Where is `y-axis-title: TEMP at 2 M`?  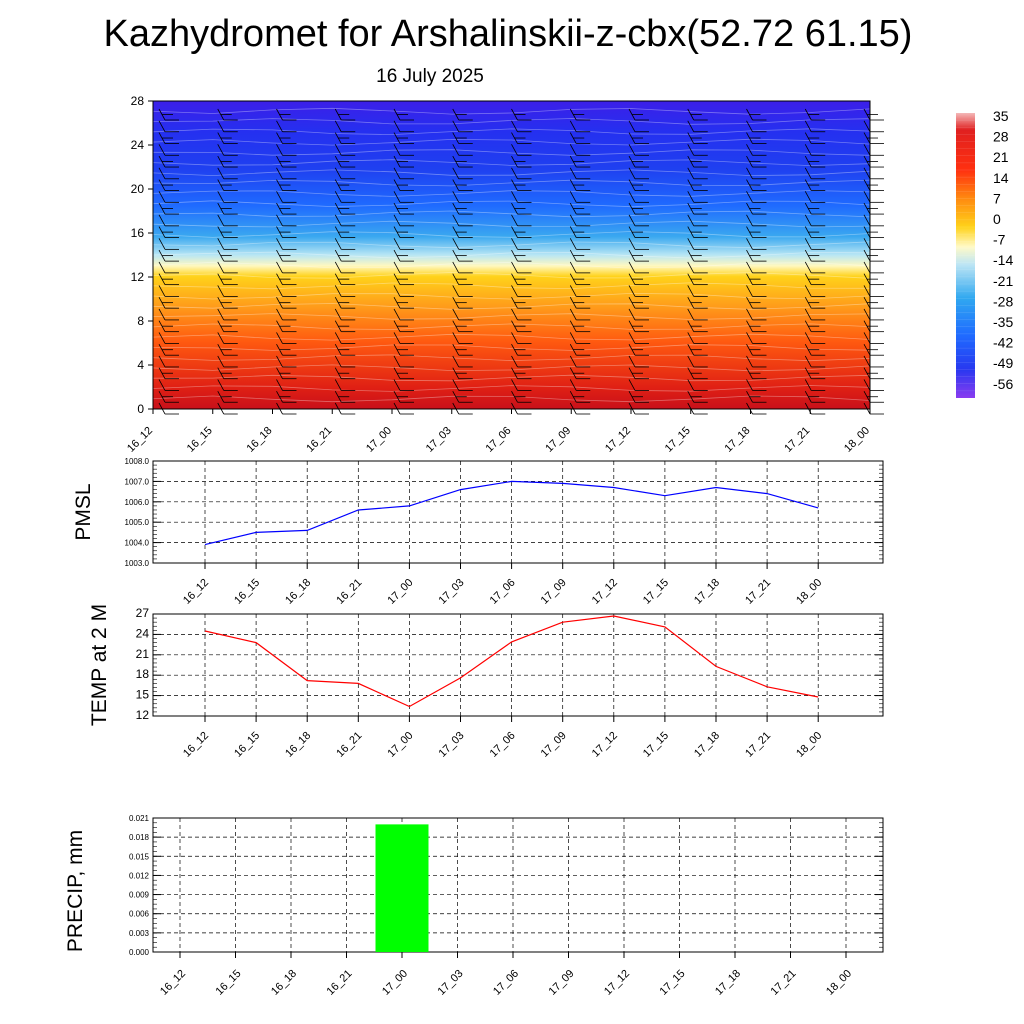
y-axis-title: TEMP at 2 M is located at coordinates (99, 665).